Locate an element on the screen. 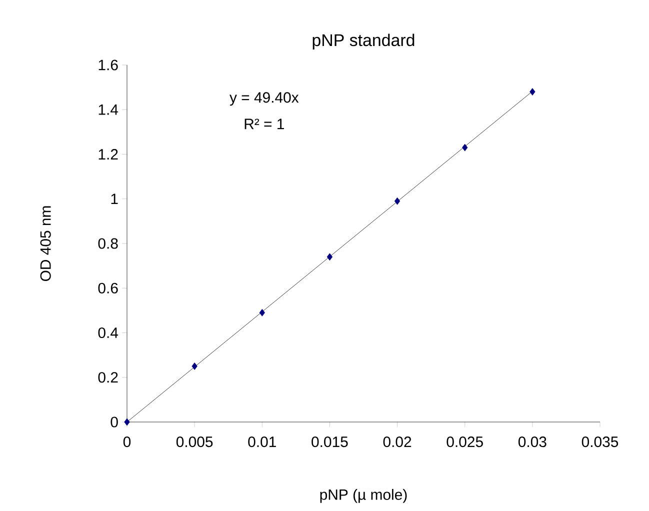 The width and height of the screenshot is (649, 511). y-tick-label: 0.8 is located at coordinates (108, 243).